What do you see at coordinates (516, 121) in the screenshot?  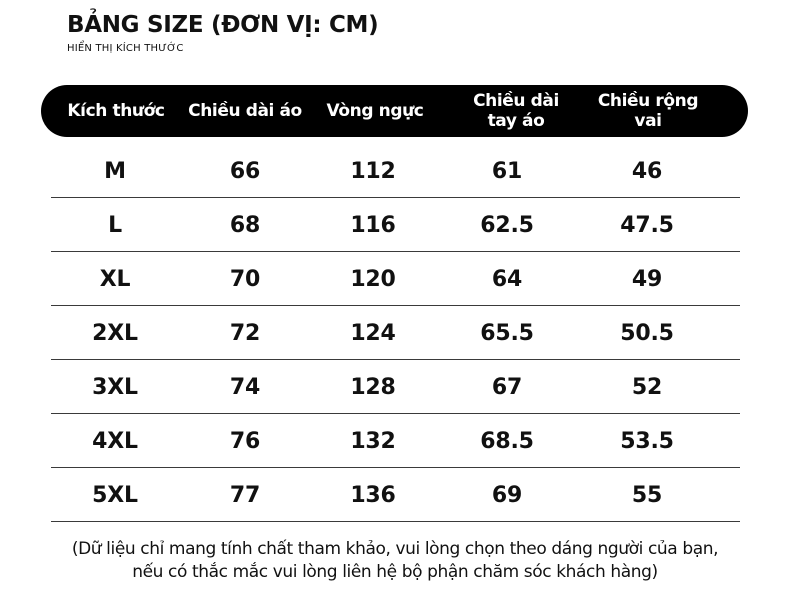 I see `header-sleeve-length-line-2: tay áo` at bounding box center [516, 121].